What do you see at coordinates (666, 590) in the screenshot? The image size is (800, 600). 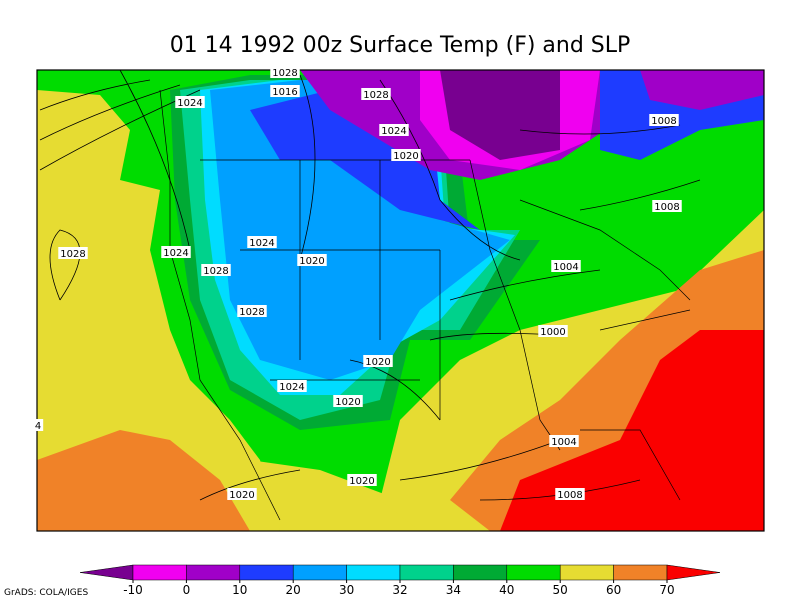 I see `colorbar-tick-label: 70` at bounding box center [666, 590].